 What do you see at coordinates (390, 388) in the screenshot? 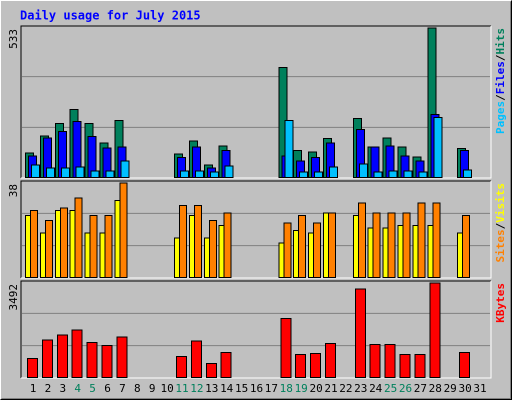
I see `x-tick-label: 25` at bounding box center [390, 388].